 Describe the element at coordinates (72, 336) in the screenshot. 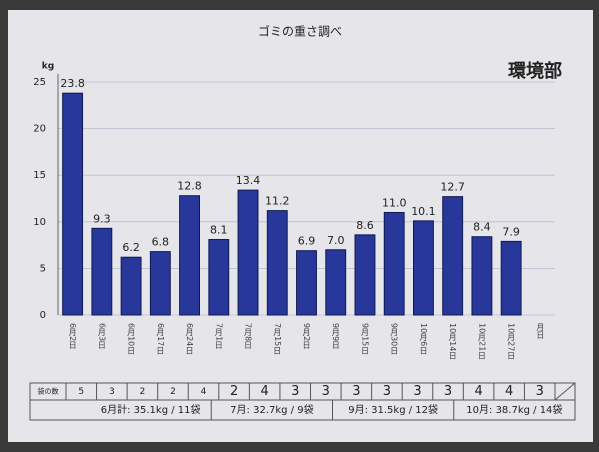

I see `x-tick-label: 6月2日` at that location.